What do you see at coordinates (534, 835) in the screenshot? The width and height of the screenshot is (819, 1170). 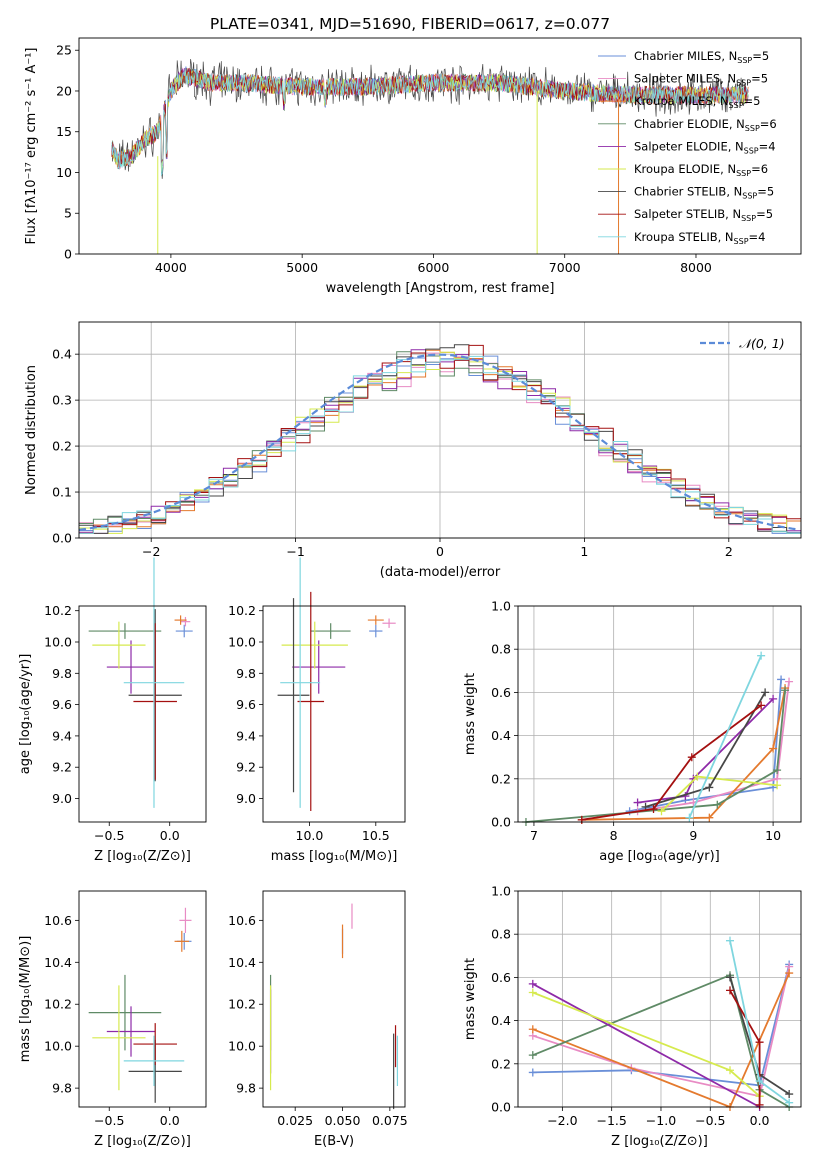 I see `x-tick-label: 7` at bounding box center [534, 835].